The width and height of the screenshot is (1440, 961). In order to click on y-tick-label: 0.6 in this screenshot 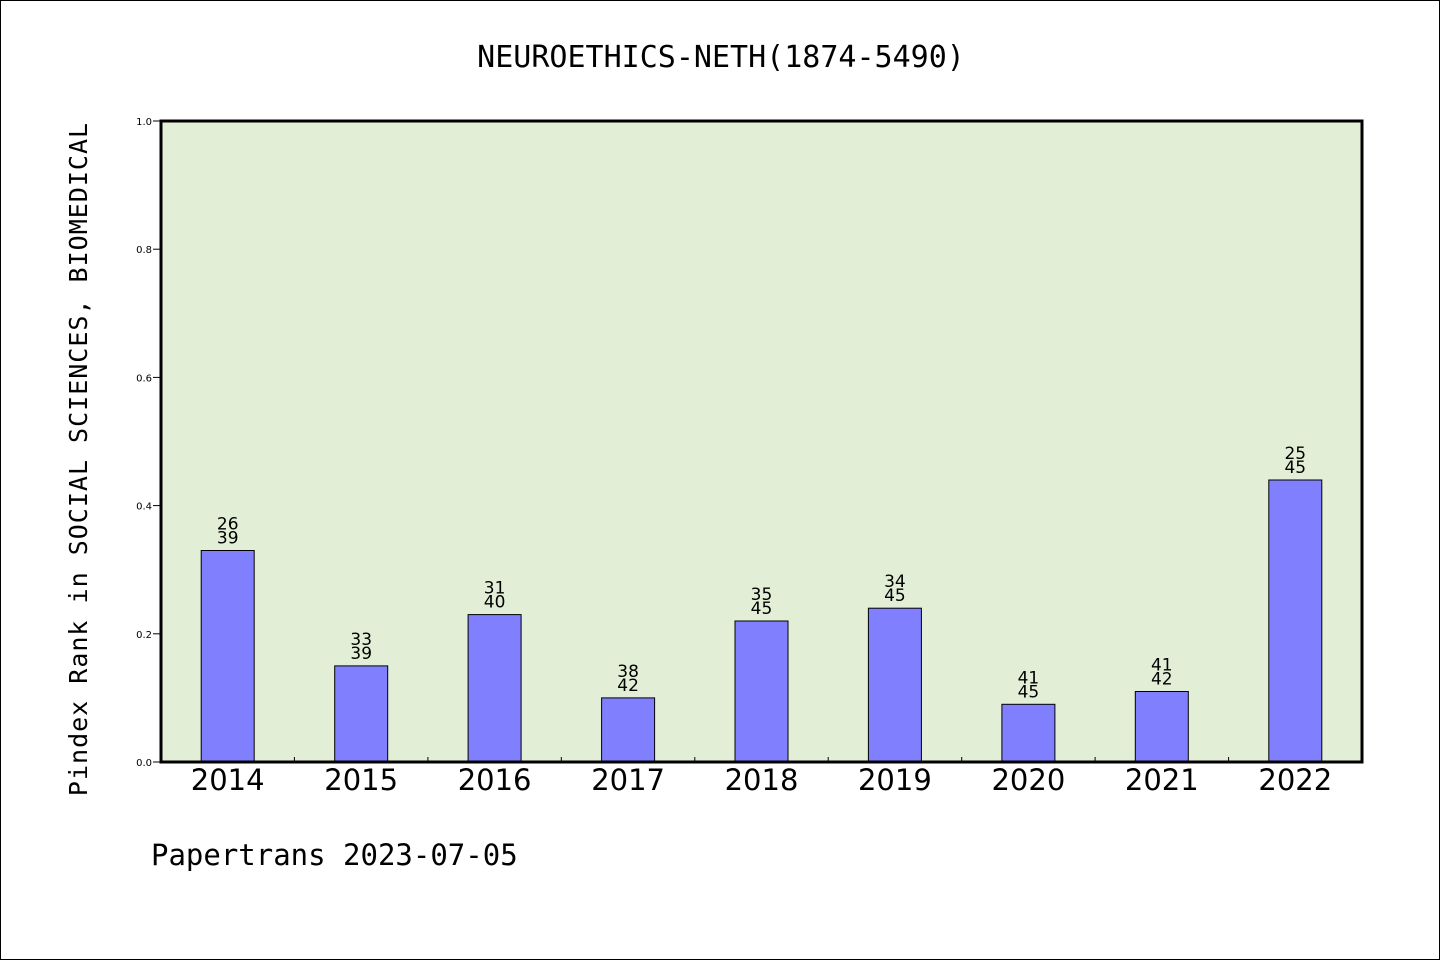, I will do `click(144, 378)`.